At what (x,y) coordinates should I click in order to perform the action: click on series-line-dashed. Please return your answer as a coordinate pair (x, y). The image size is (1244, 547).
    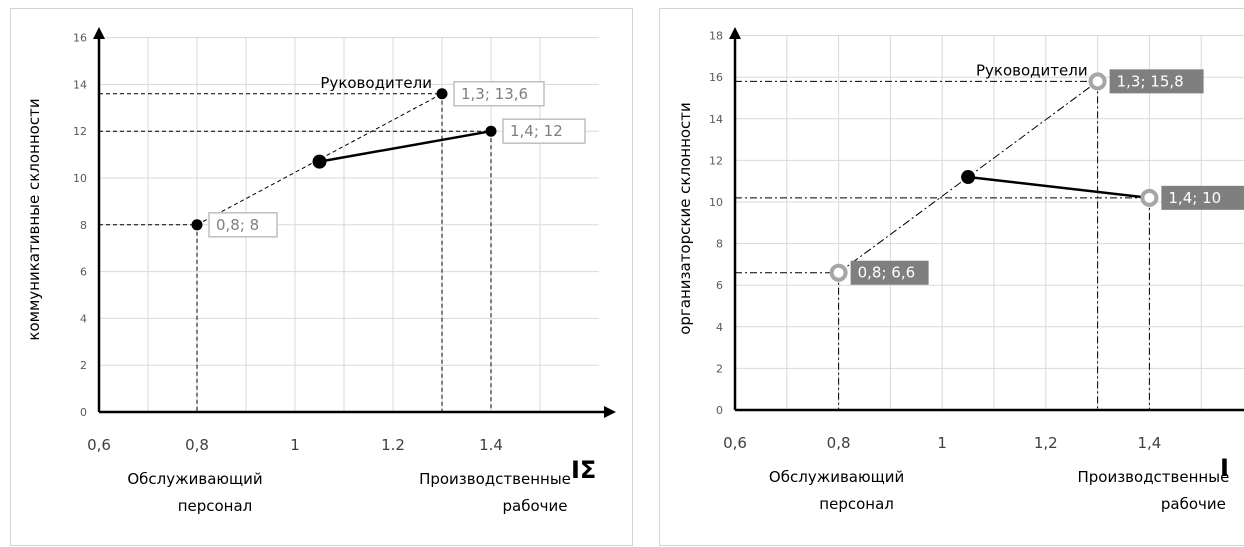
    Looking at the image, I should click on (319, 159).